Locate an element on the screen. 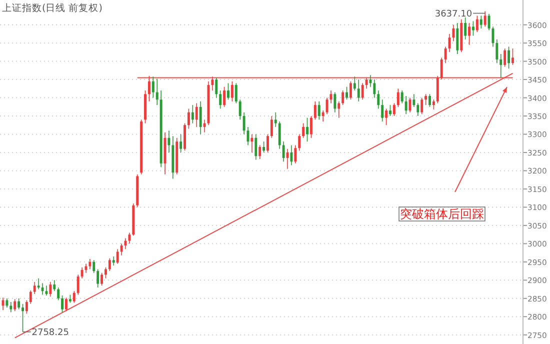 The image size is (550, 344). annotation: 3637.10 is located at coordinates (453, 14).